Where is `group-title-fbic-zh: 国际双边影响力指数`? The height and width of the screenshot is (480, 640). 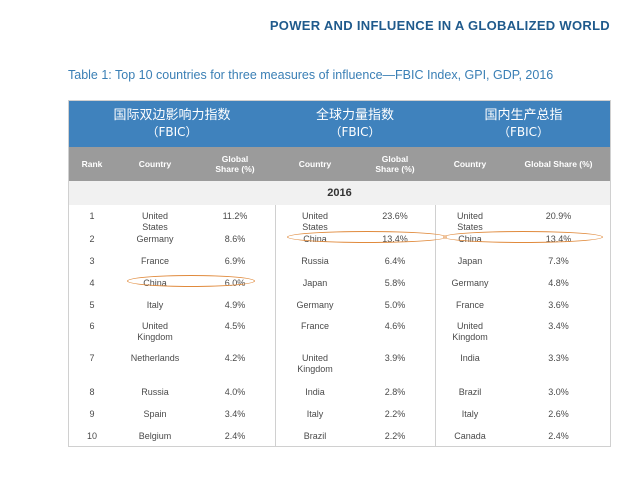
group-title-fbic-zh: 国际双边影响力指数 is located at coordinates (172, 115).